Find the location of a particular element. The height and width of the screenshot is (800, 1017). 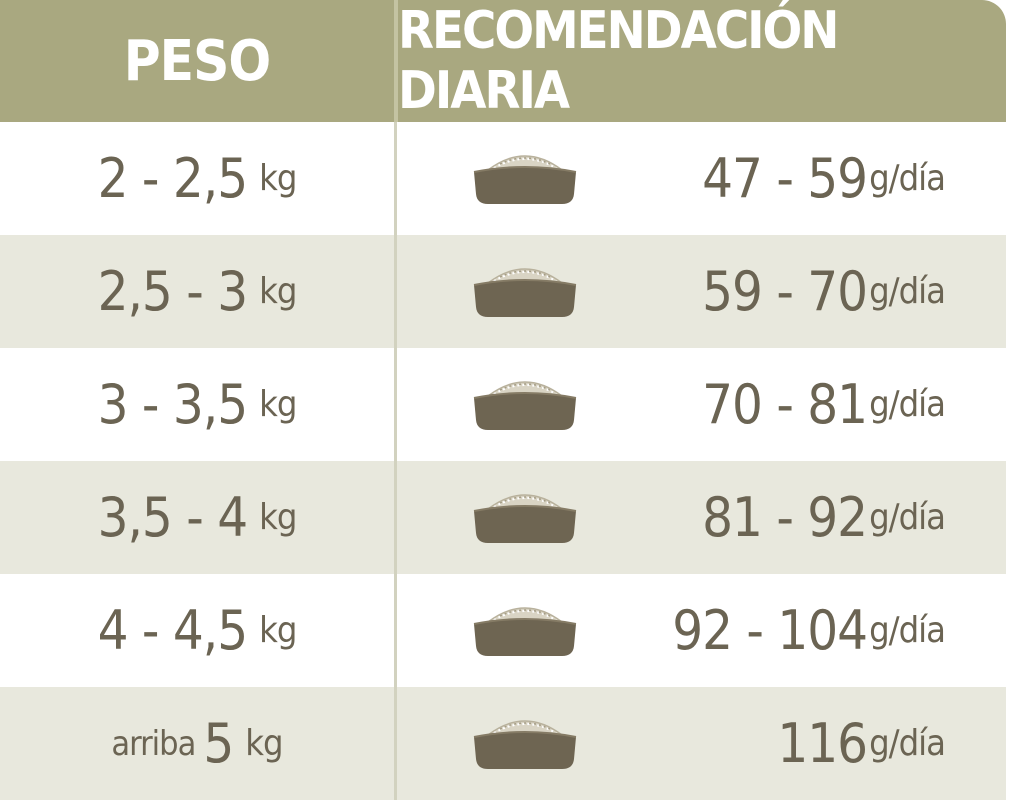

header-recomendacion: RECOMENDACIÓN DIARIA is located at coordinates (618, 61).